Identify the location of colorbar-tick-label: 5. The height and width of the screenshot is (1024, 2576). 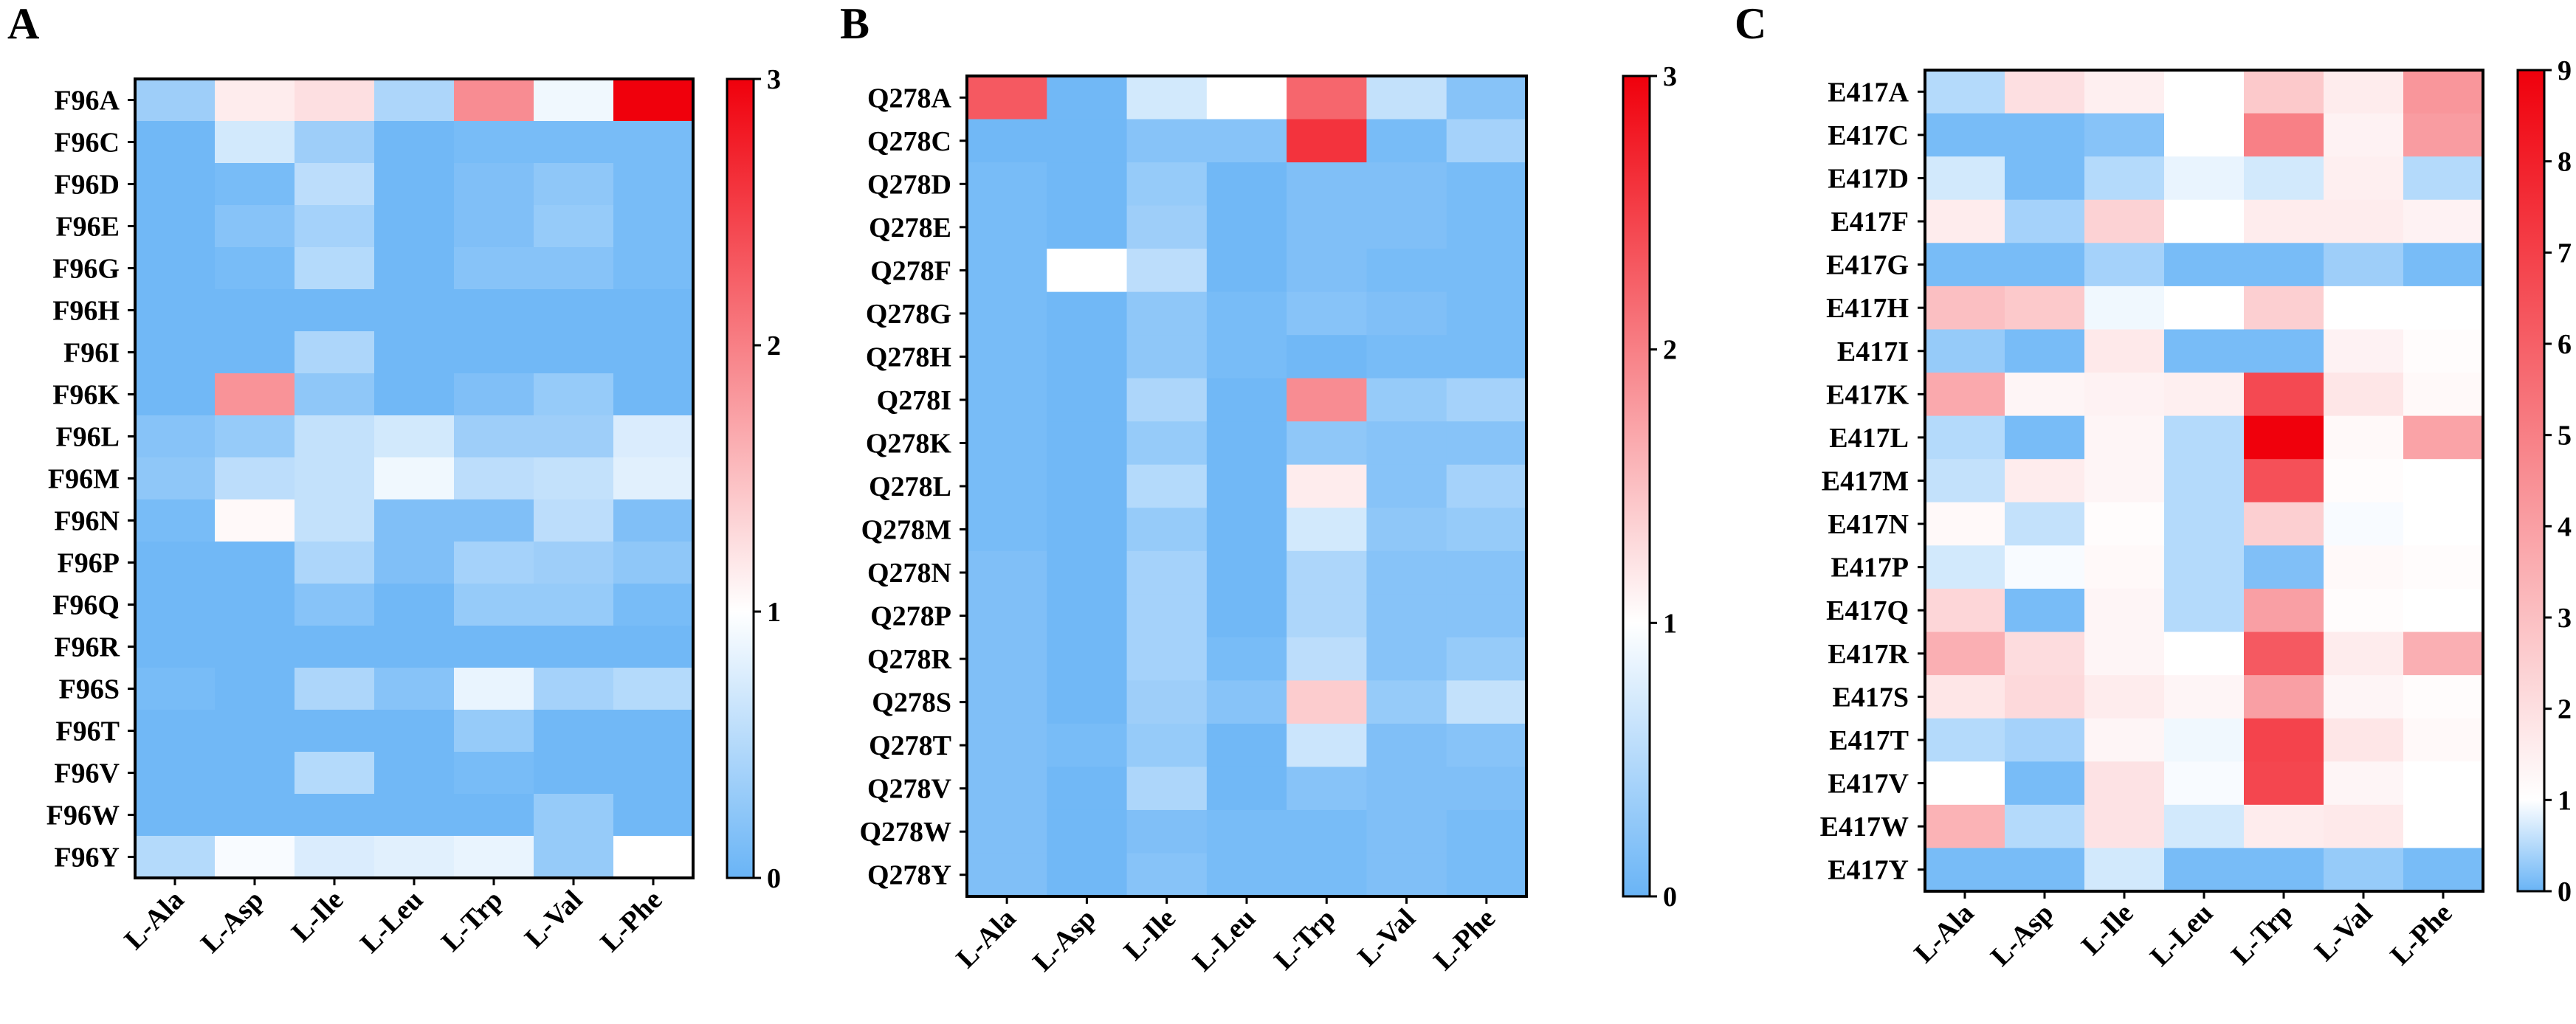
(2565, 436).